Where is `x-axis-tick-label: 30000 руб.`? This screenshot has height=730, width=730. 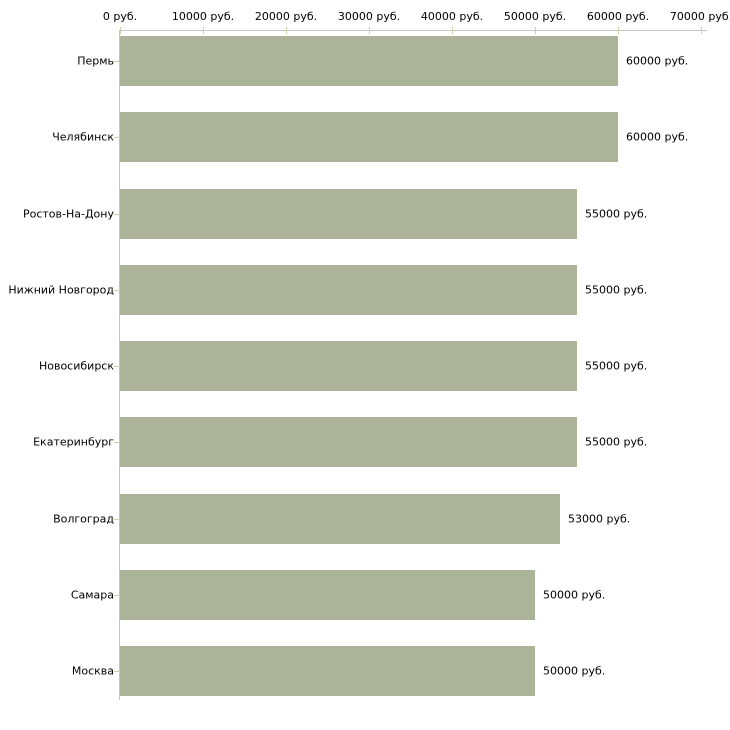
x-axis-tick-label: 30000 руб. is located at coordinates (369, 16).